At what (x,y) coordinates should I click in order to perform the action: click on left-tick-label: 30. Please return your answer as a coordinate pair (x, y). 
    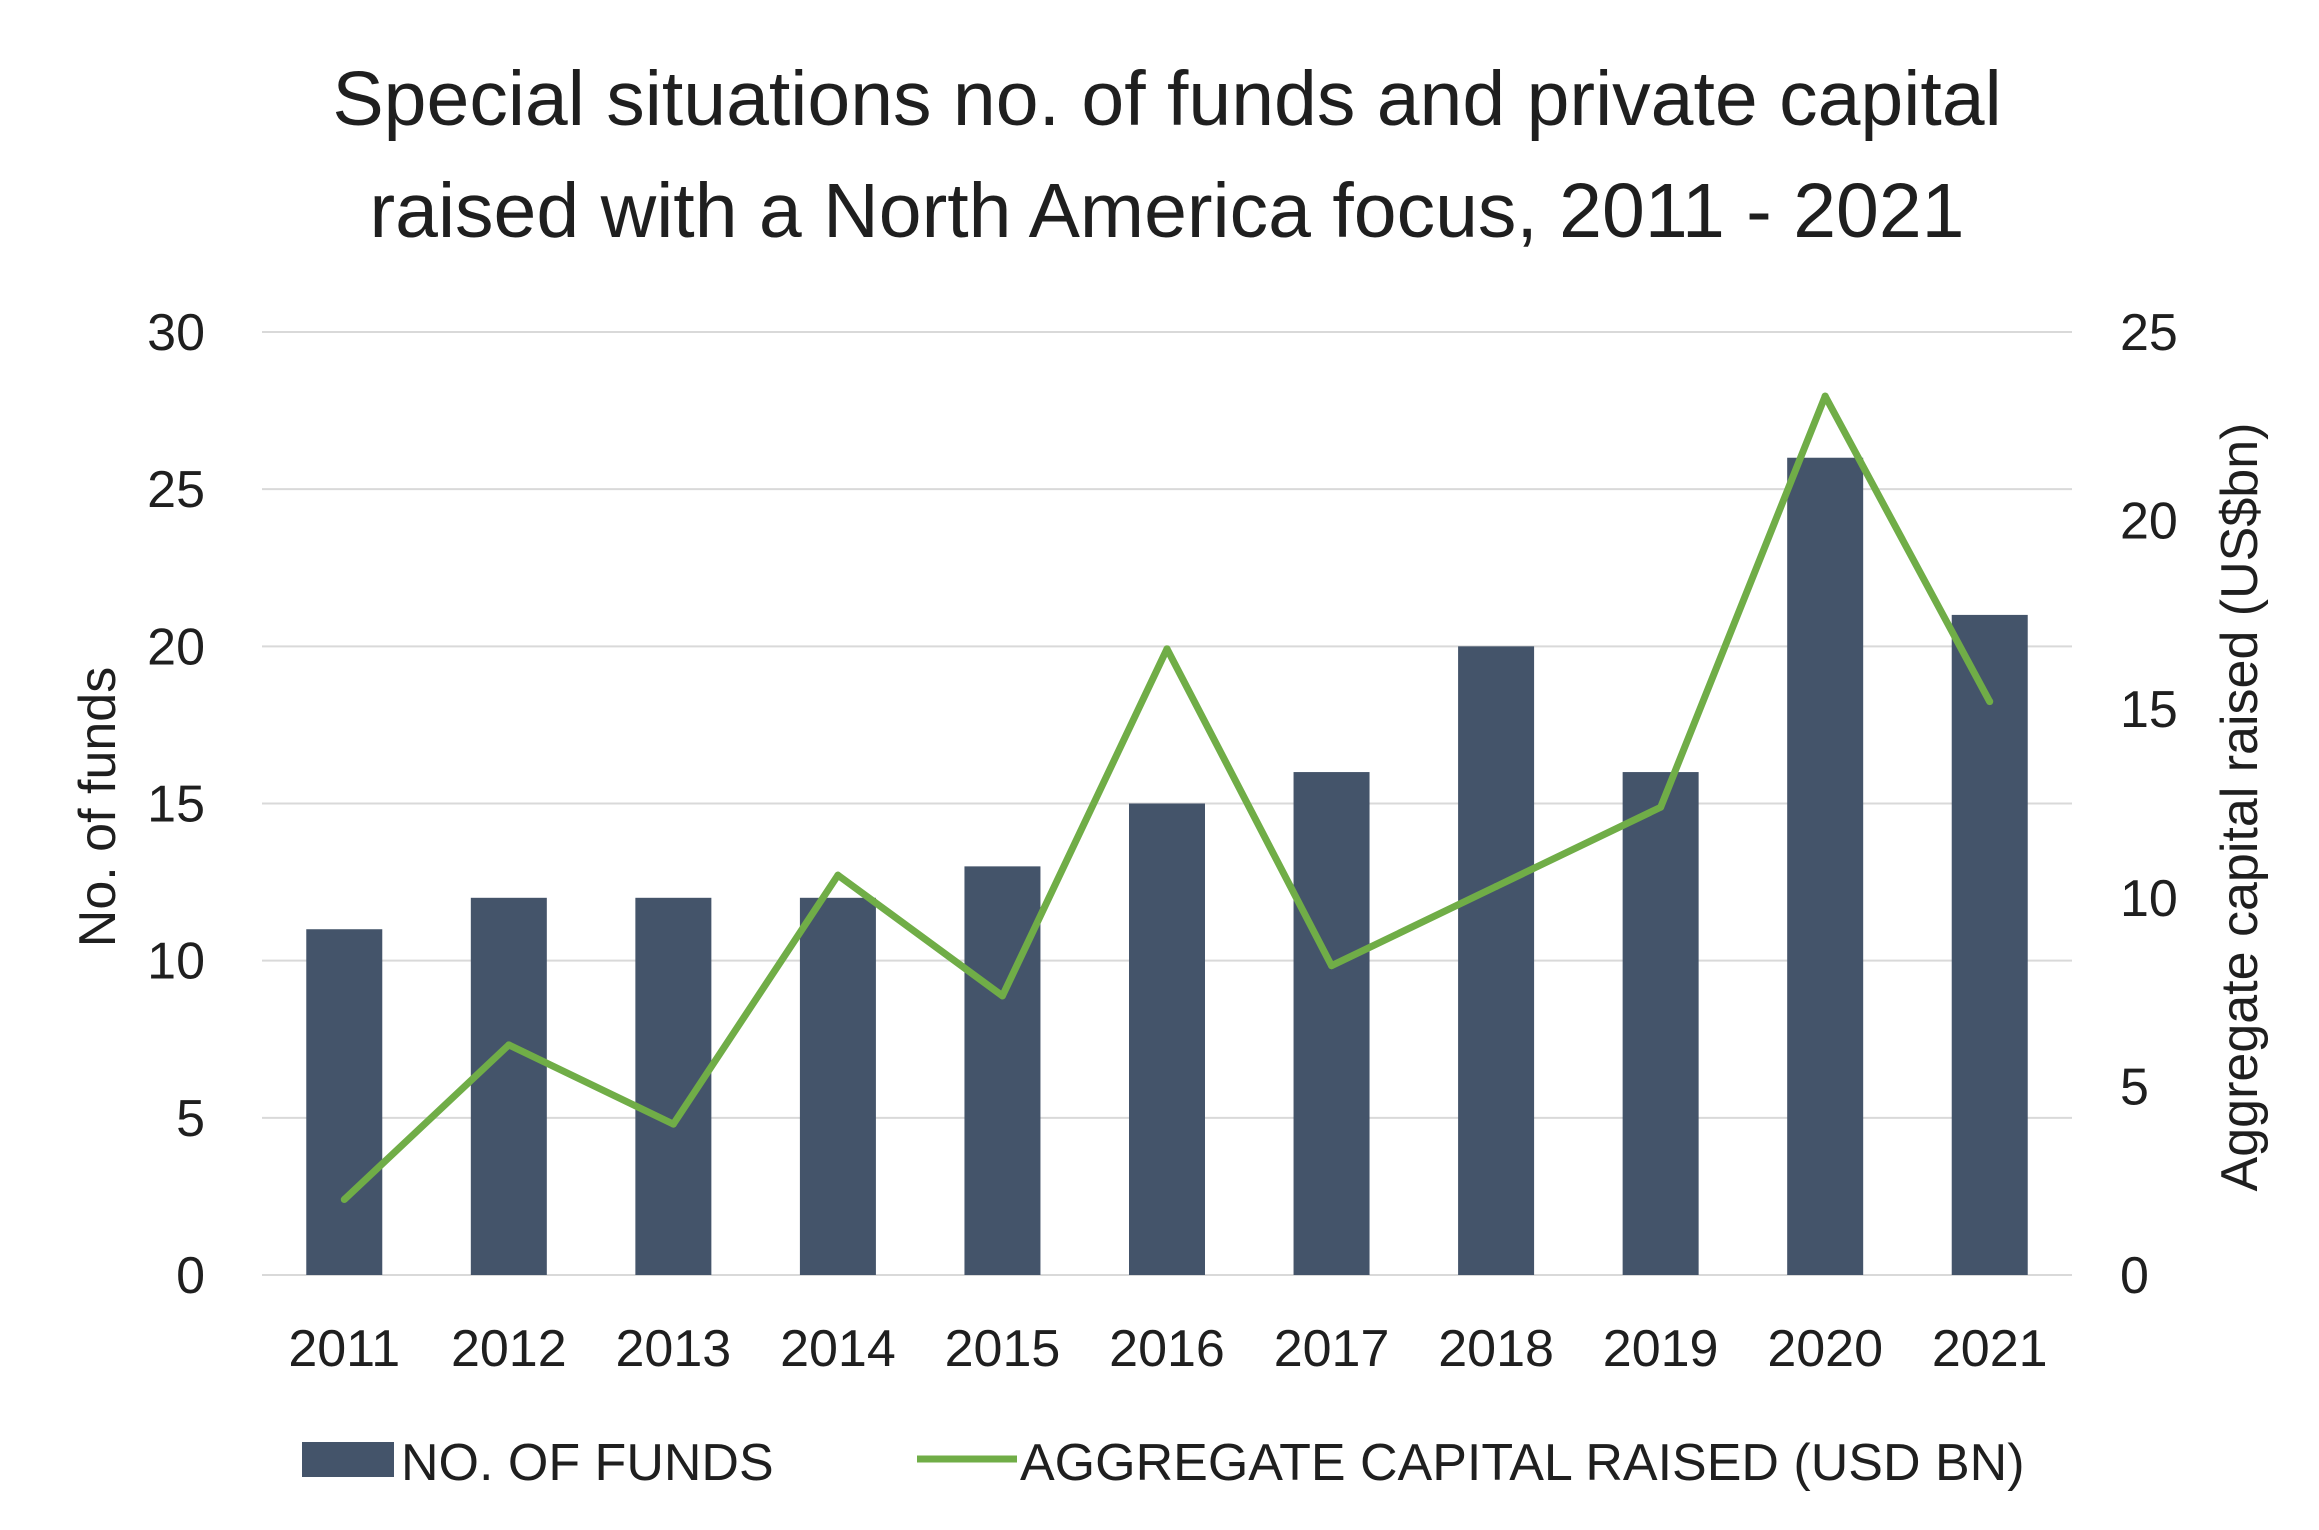
    Looking at the image, I should click on (176, 333).